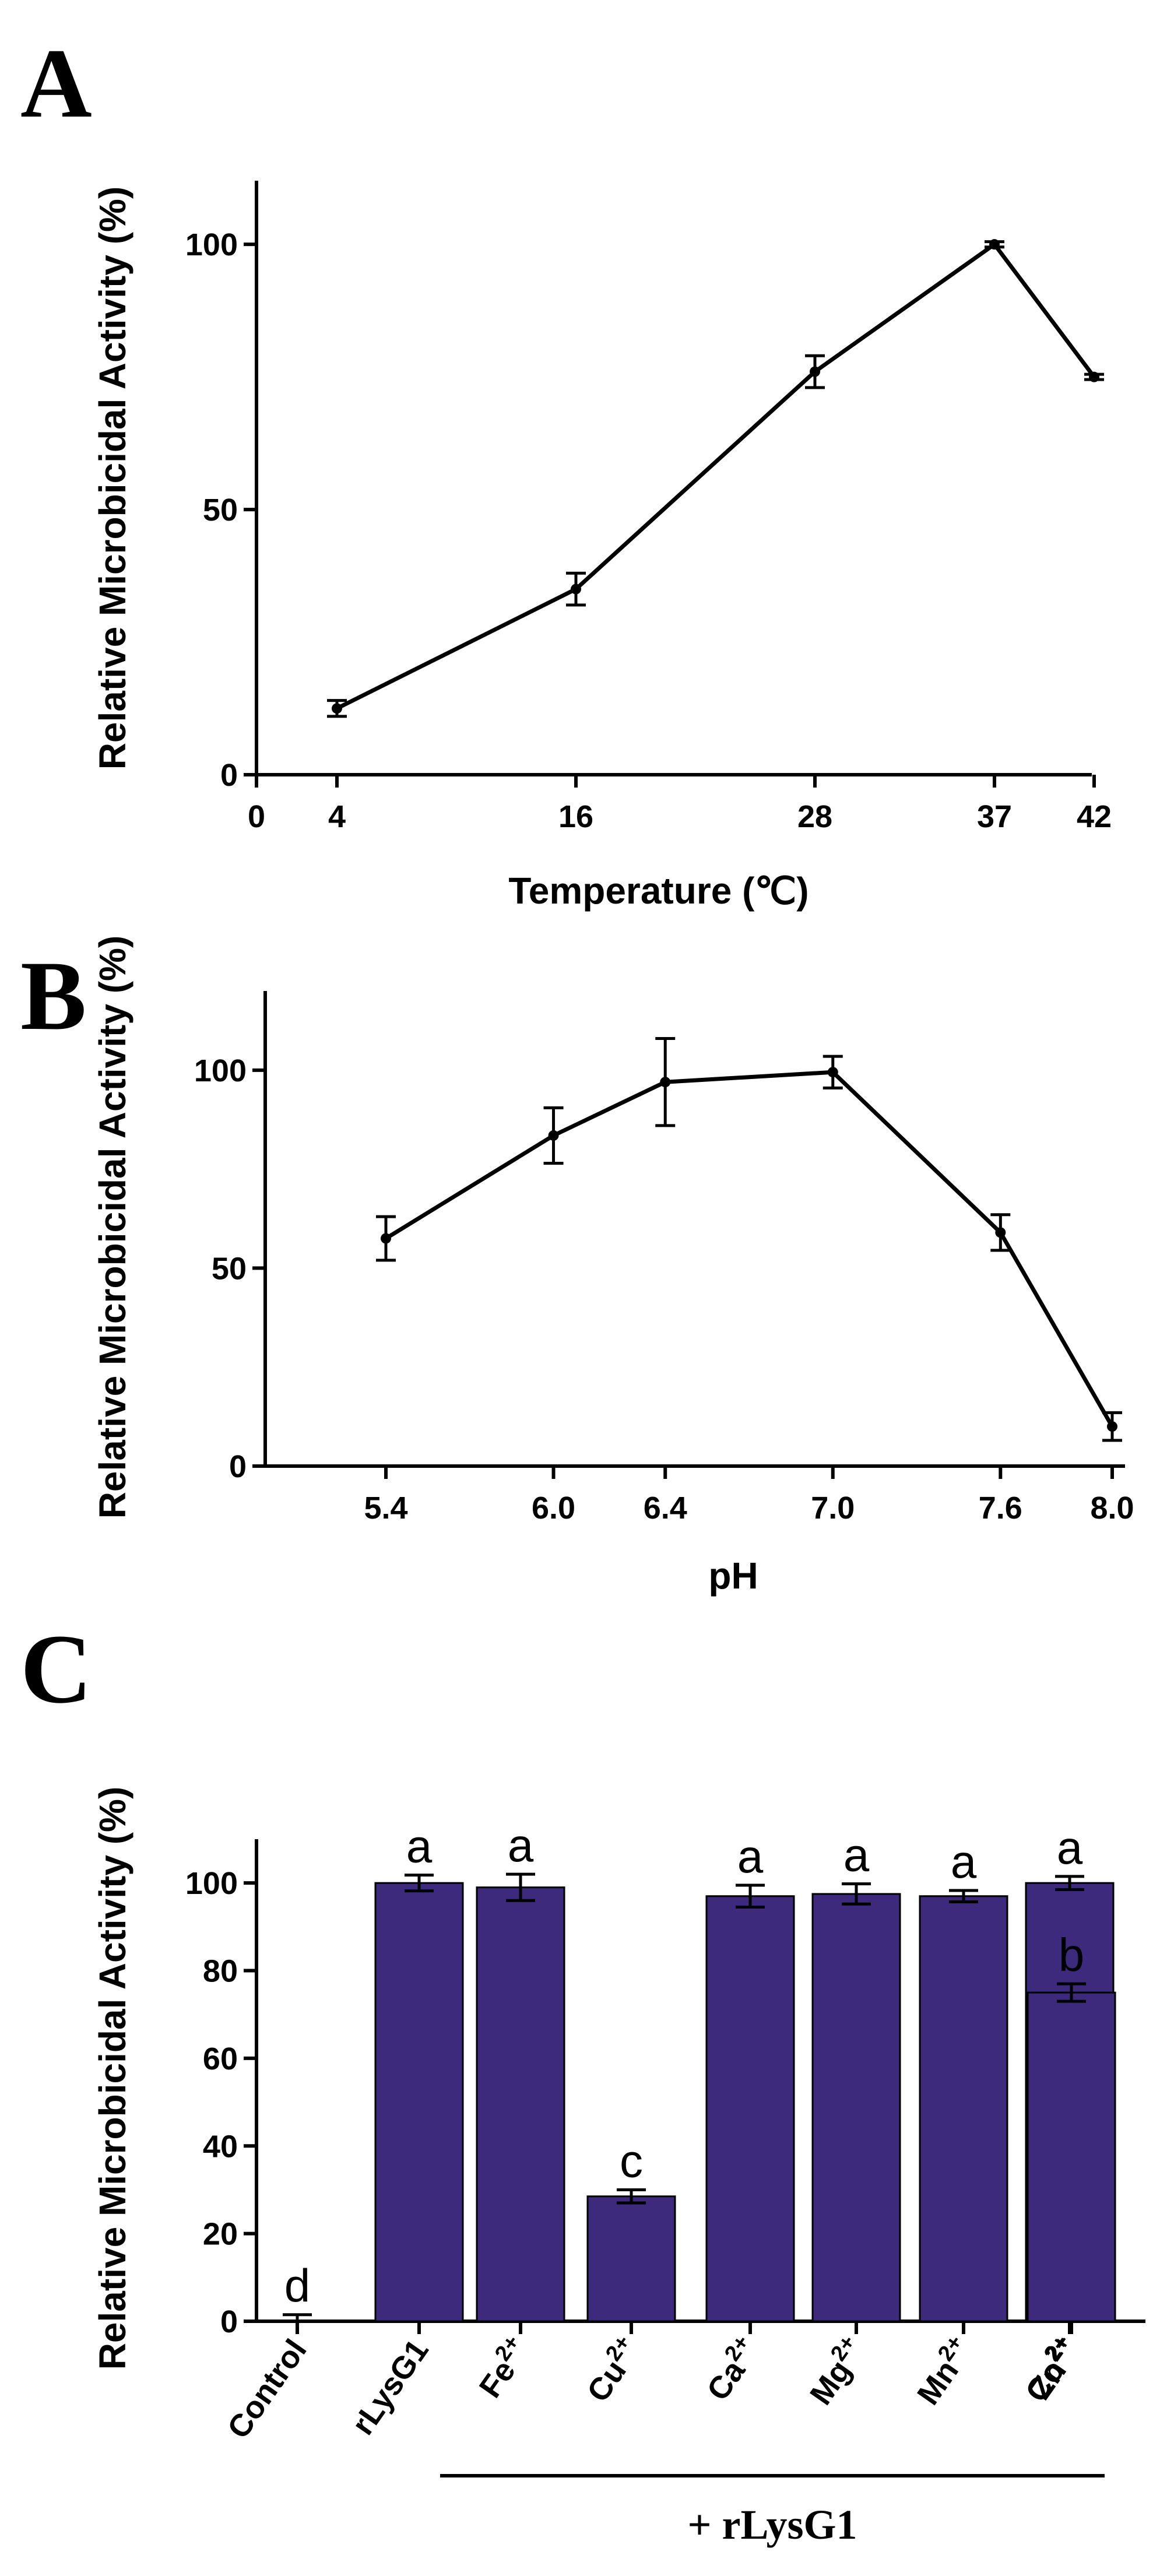  Describe the element at coordinates (814, 816) in the screenshot. I see `x-tick-label: 28` at that location.